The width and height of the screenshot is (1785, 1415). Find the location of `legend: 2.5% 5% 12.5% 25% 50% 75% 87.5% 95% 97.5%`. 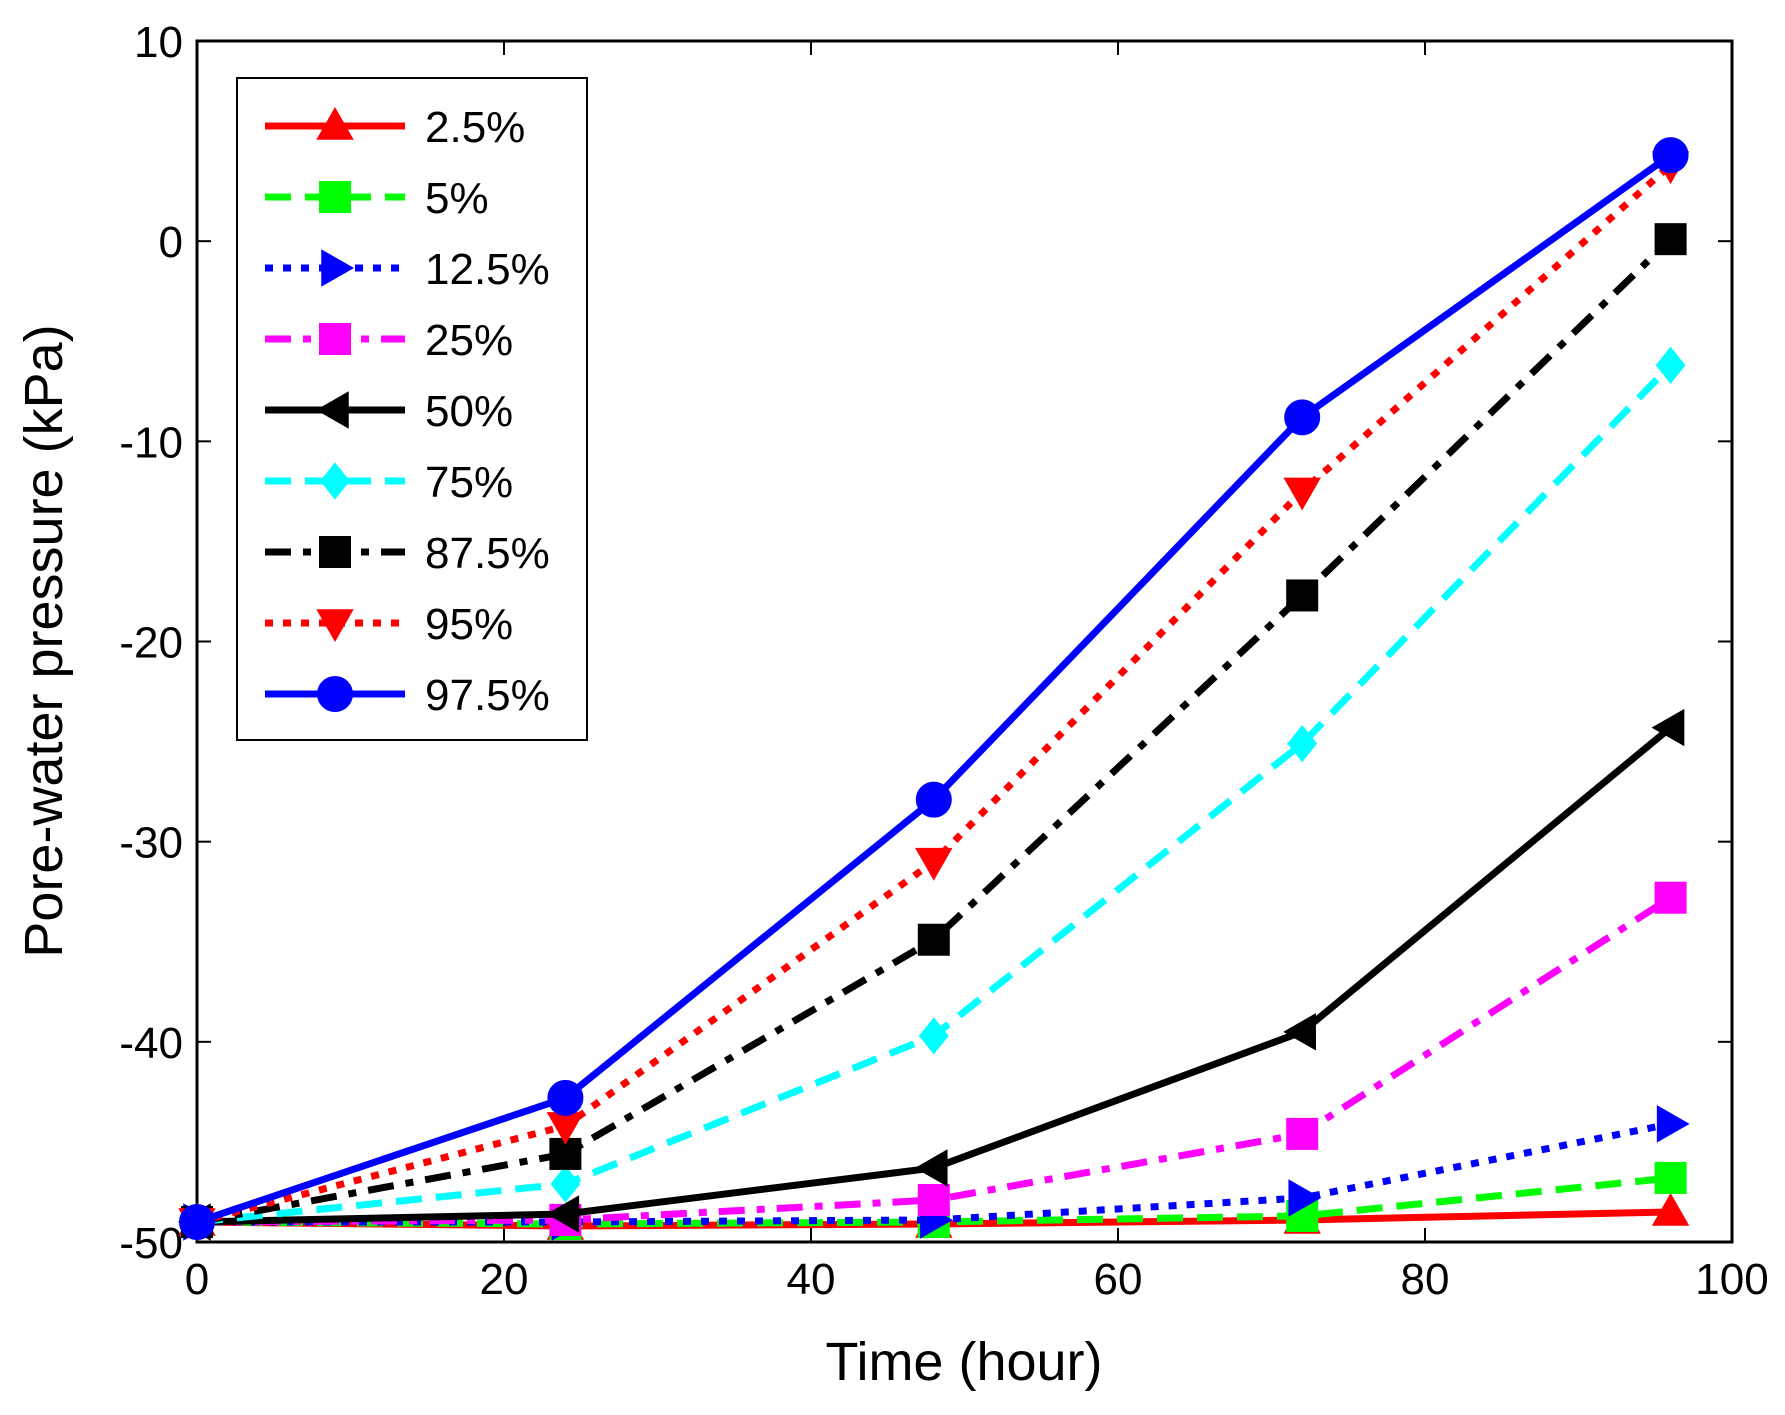

legend: 2.5% 5% 12.5% 25% 50% 75% 87.5% 95% 97.5% is located at coordinates (412, 409).